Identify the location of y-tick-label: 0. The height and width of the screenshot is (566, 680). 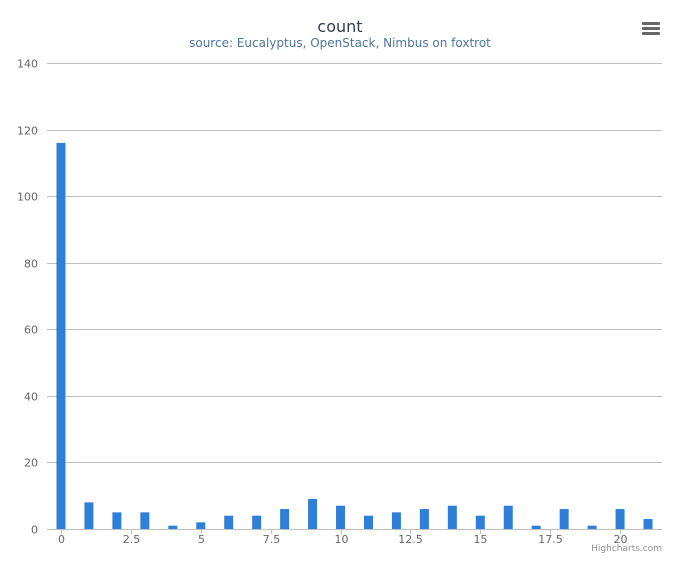
(34, 530).